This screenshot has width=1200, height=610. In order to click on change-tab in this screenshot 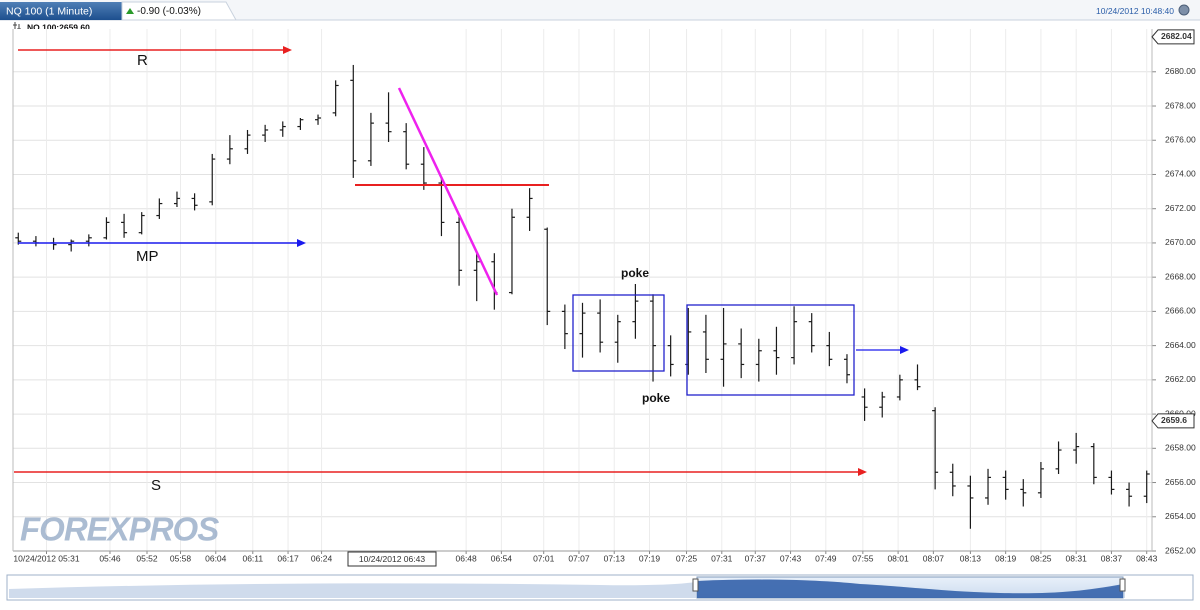, I will do `click(179, 11)`.